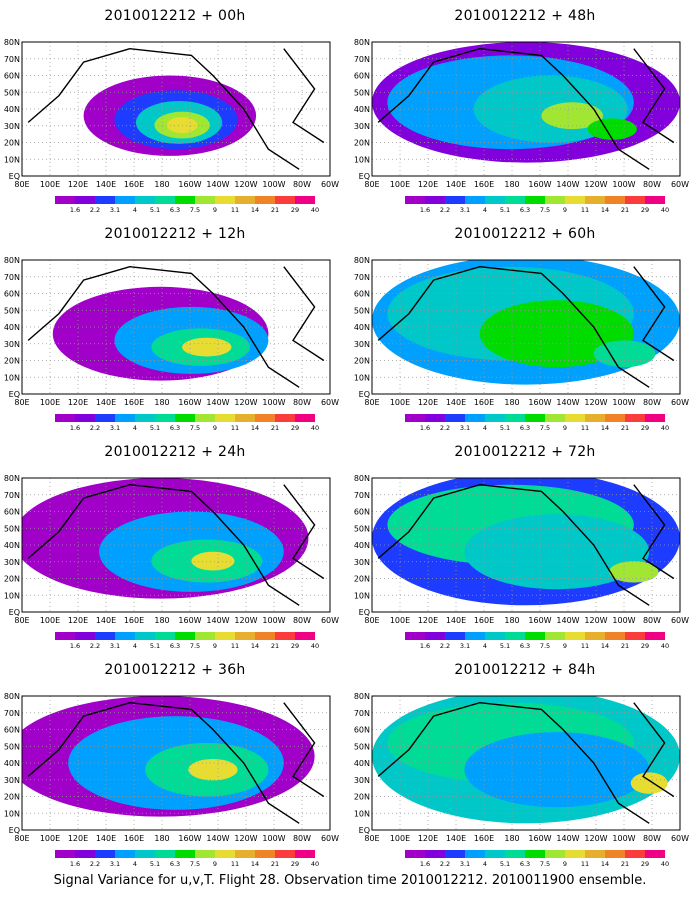 The height and width of the screenshot is (900, 700). I want to click on x-tick-label: 80E, so click(21, 184).